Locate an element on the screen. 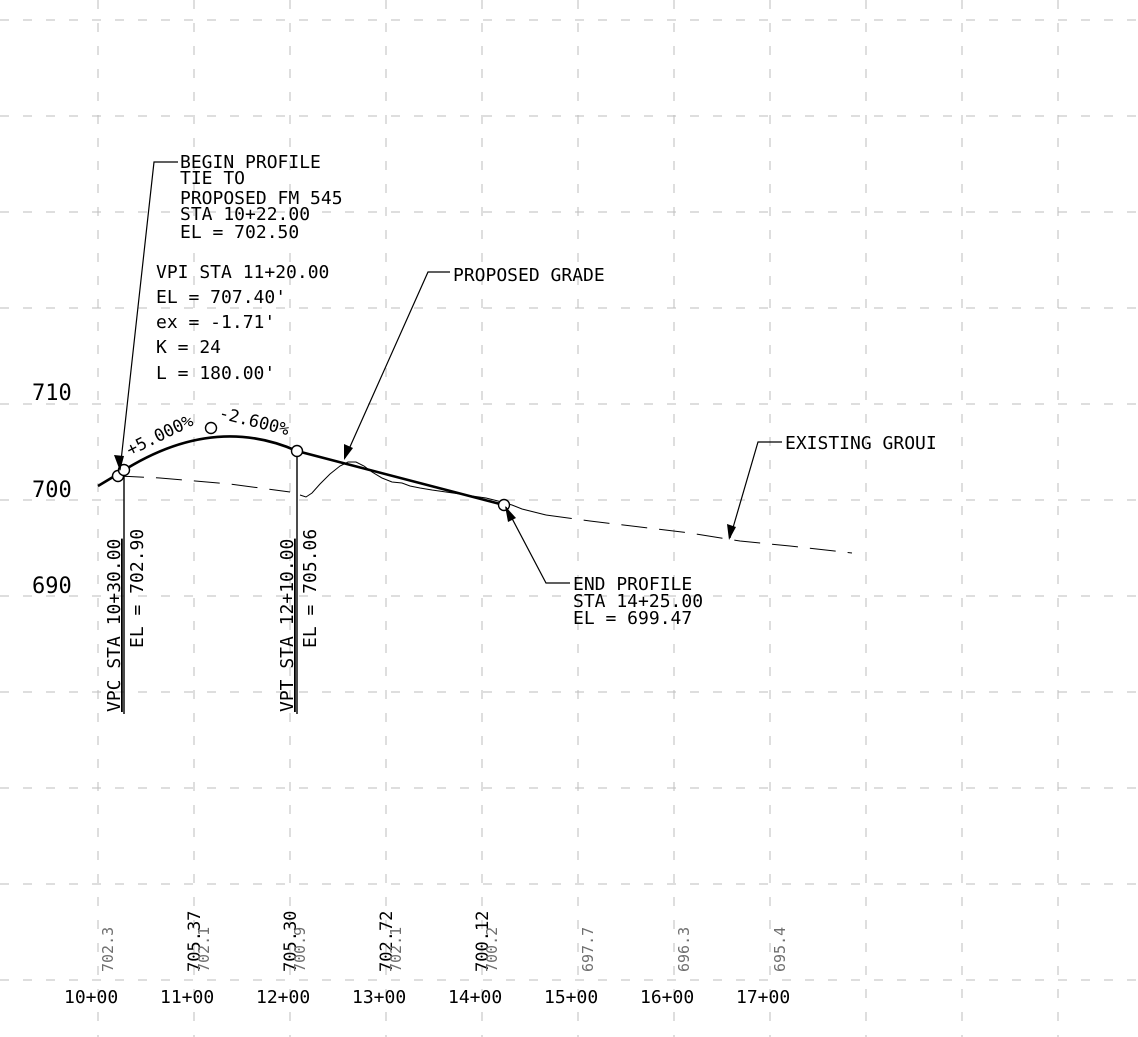 The height and width of the screenshot is (1037, 1138). station-label: 15+00 is located at coordinates (571, 997).